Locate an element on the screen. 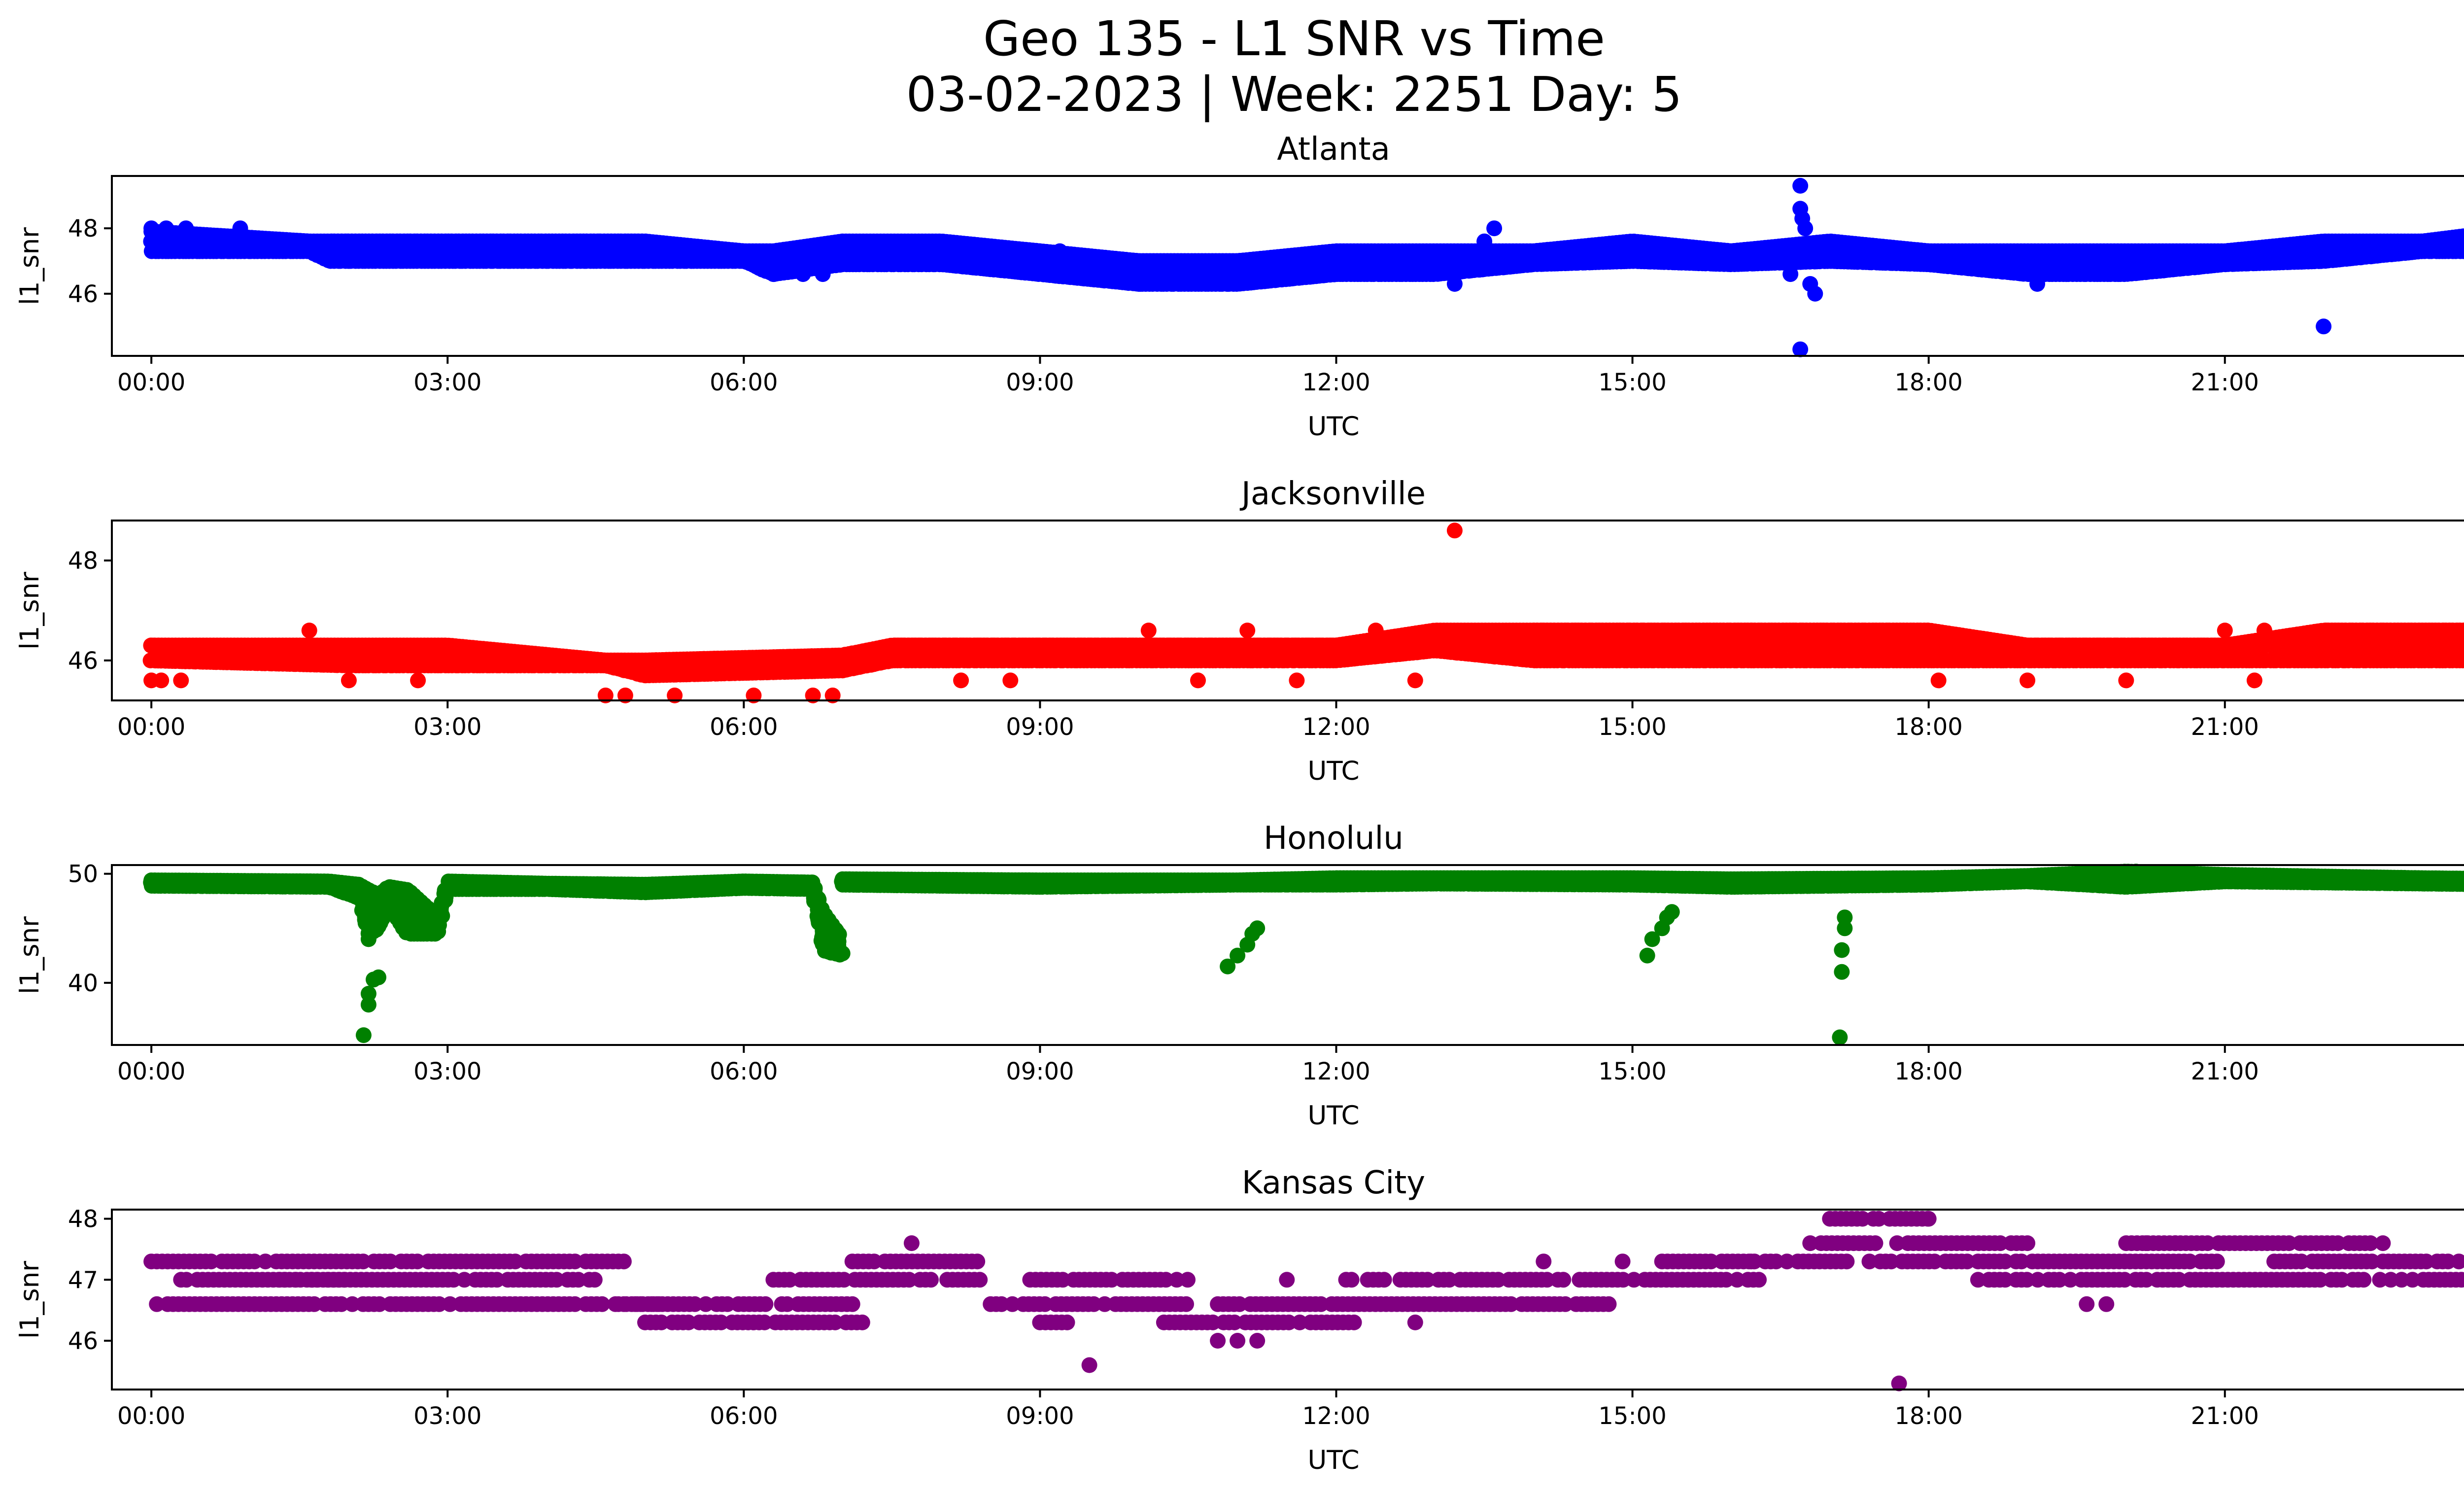 The width and height of the screenshot is (2464, 1495). panel-title: Atlanta is located at coordinates (1333, 149).